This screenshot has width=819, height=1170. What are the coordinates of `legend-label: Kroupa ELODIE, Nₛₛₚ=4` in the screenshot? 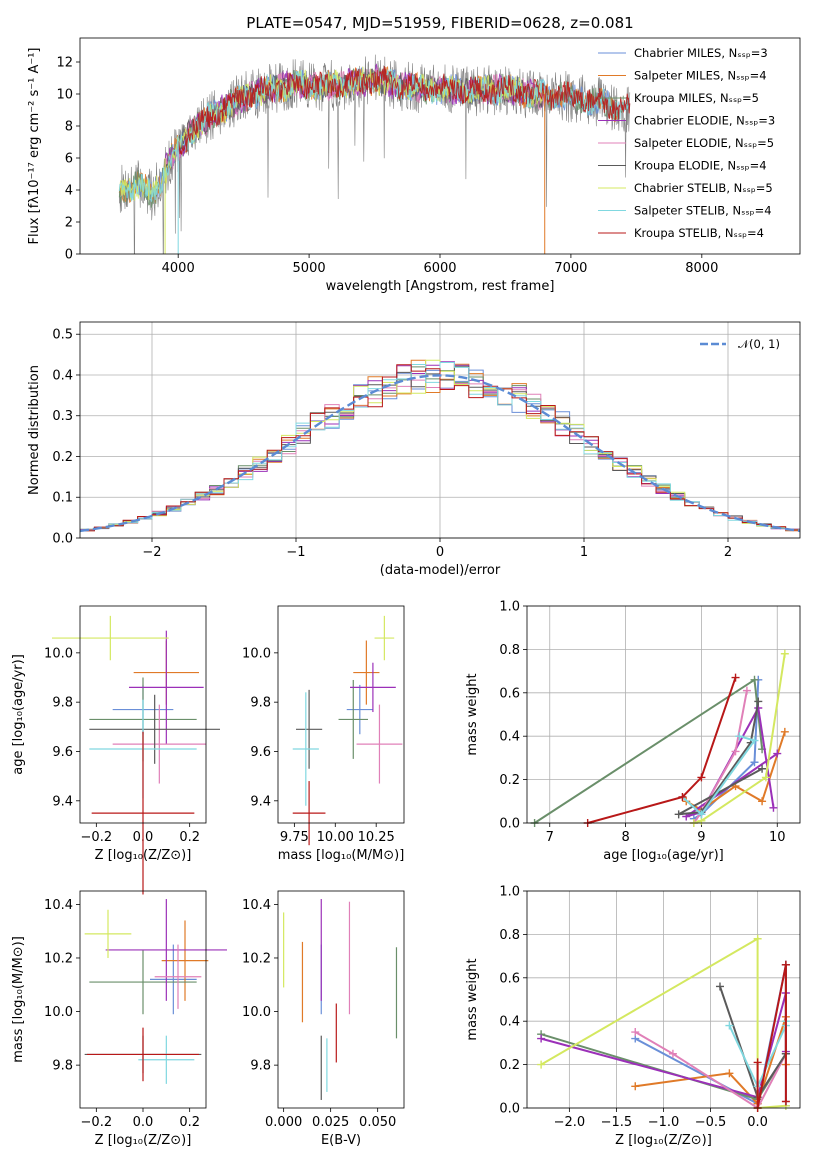 It's located at (700, 166).